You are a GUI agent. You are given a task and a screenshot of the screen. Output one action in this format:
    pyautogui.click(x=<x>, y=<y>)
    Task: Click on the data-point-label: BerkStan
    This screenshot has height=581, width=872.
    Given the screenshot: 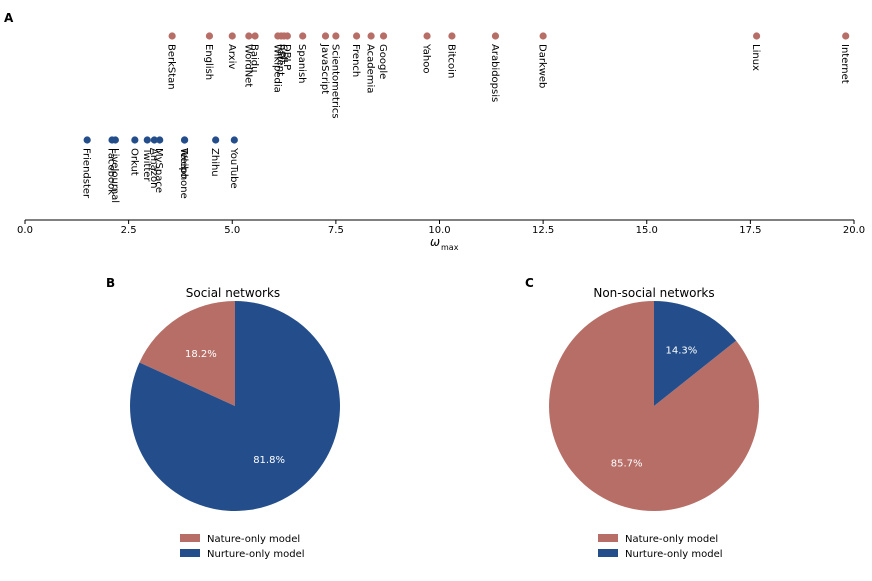 What is the action you would take?
    pyautogui.click(x=171, y=67)
    